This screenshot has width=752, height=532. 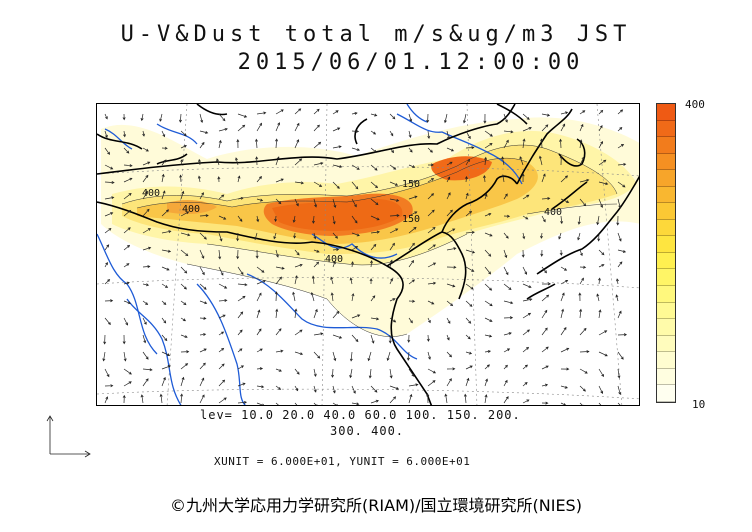 I want to click on contour-label: 400, so click(x=334, y=259).